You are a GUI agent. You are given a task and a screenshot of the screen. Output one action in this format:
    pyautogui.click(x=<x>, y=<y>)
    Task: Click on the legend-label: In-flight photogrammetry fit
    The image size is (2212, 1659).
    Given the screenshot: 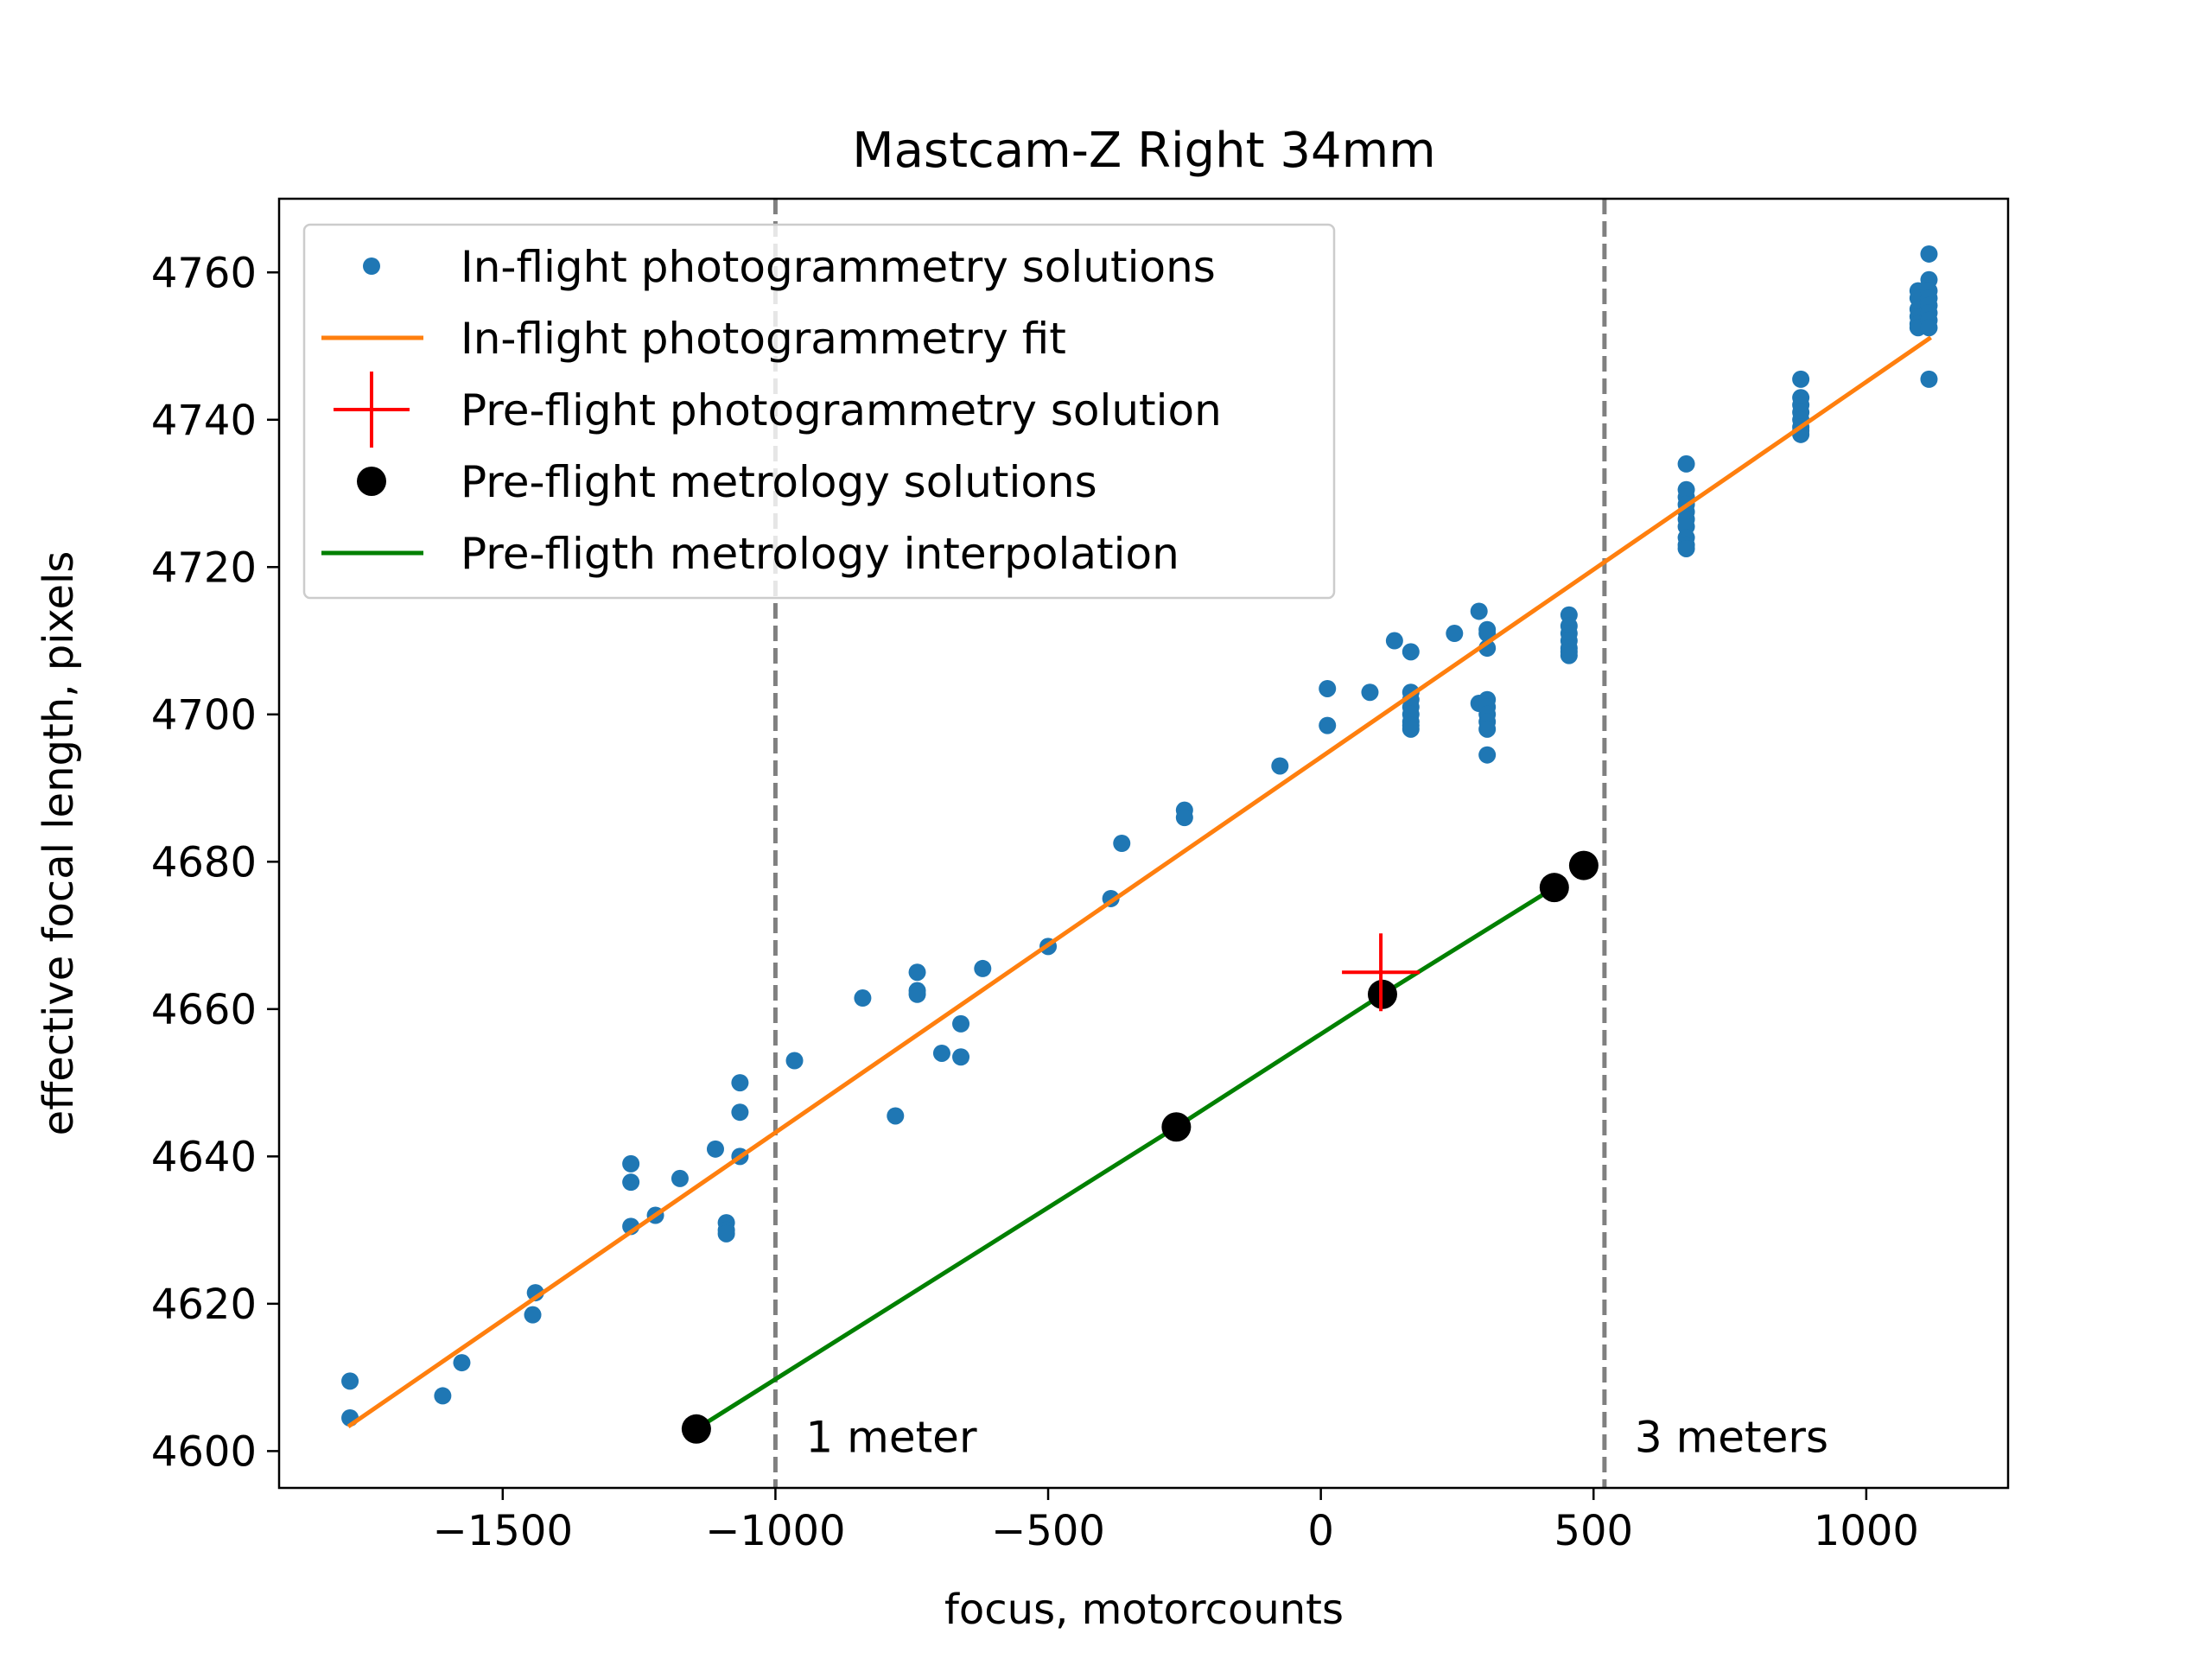 What is the action you would take?
    pyautogui.click(x=763, y=339)
    